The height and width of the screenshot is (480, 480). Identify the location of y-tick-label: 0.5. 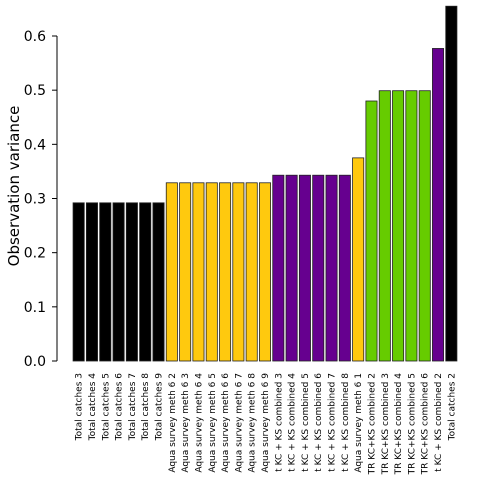
(35, 91).